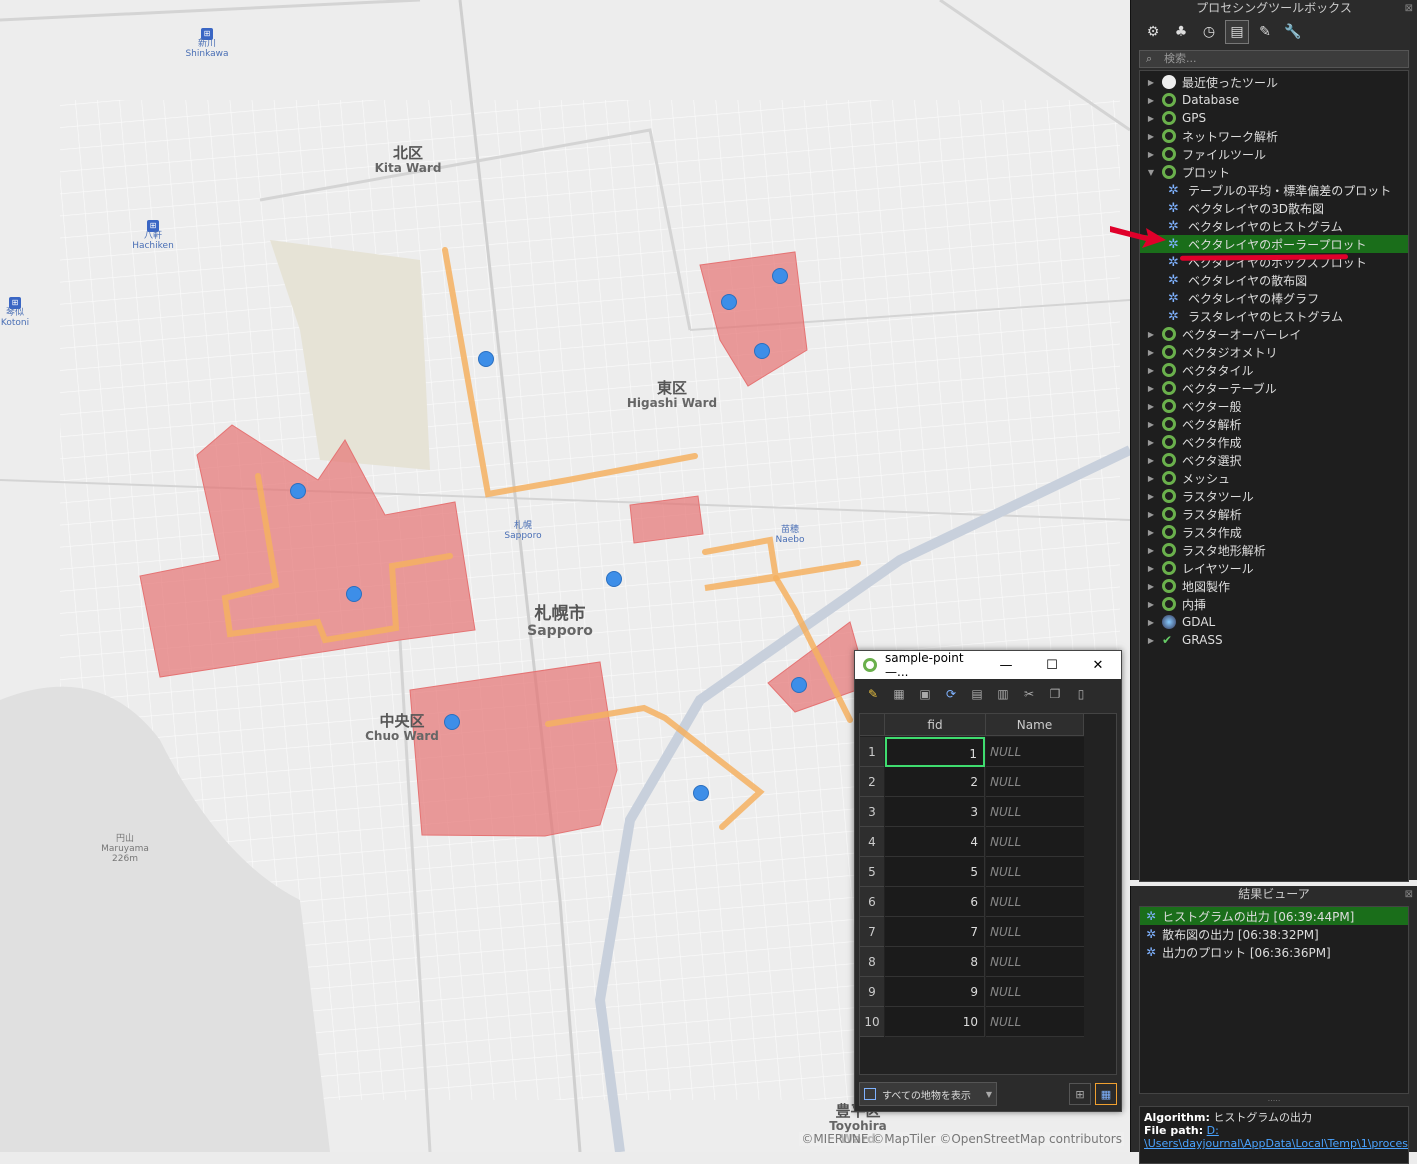  I want to click on delete-feature-icon: ▥, so click(1003, 694).